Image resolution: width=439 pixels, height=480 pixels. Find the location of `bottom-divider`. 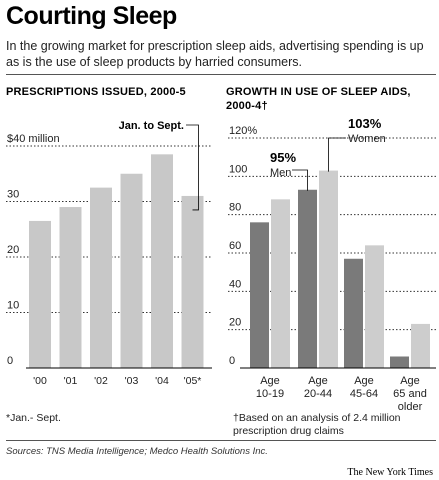

bottom-divider is located at coordinates (221, 440).